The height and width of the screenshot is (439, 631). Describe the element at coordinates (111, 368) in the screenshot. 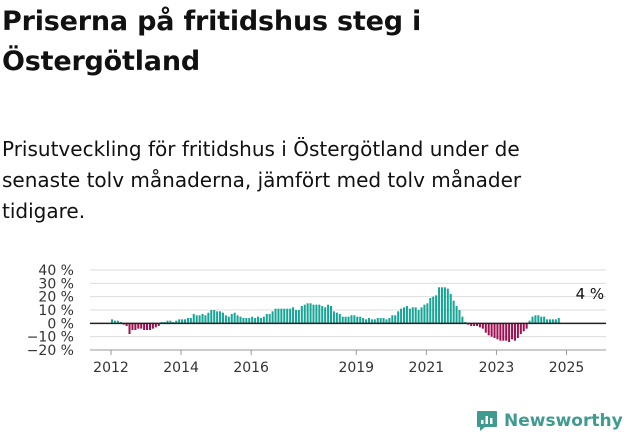

I see `x-tick-label: 2012` at that location.